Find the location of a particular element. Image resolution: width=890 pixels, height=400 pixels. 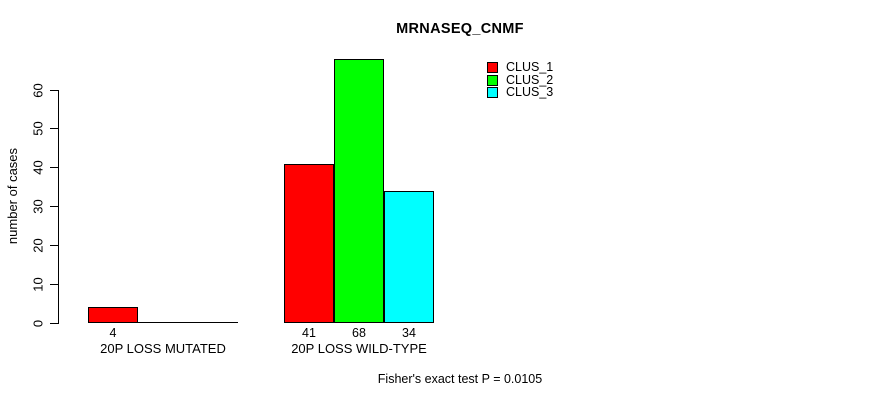

legend-item: CLUS_2 is located at coordinates (520, 79).